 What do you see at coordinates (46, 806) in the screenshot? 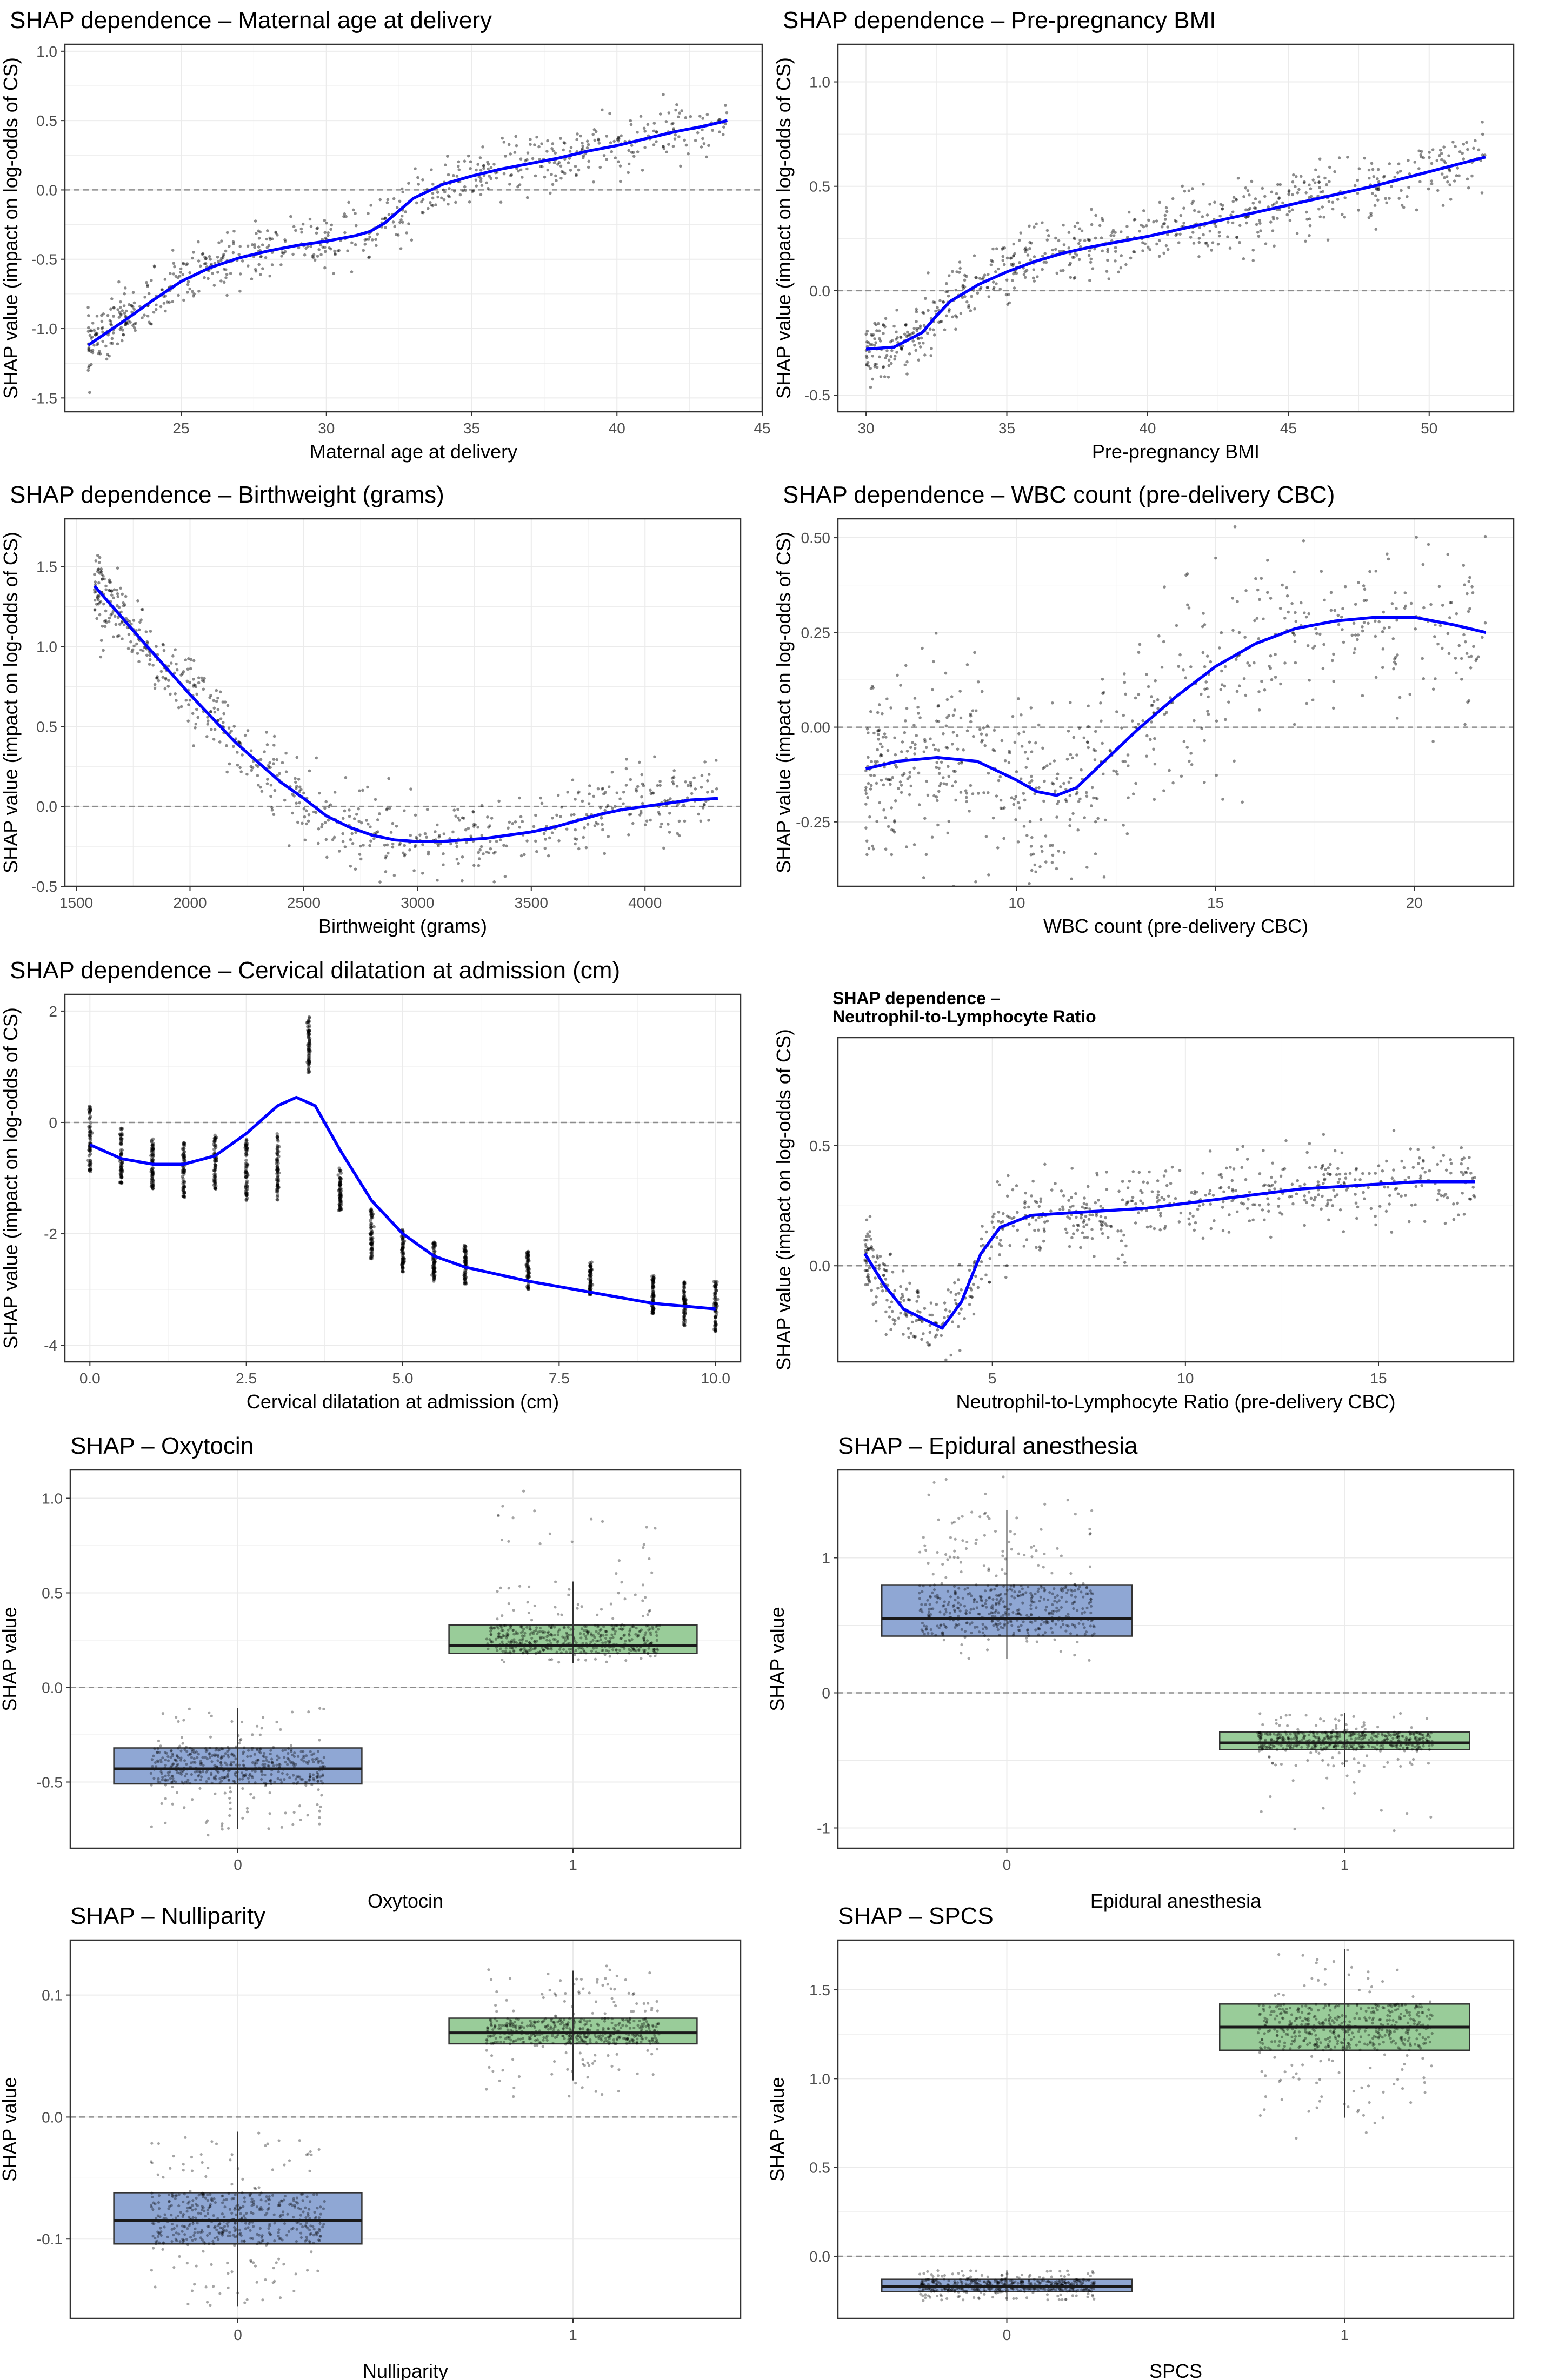
I see `y-tick-label: 0.0` at bounding box center [46, 806].